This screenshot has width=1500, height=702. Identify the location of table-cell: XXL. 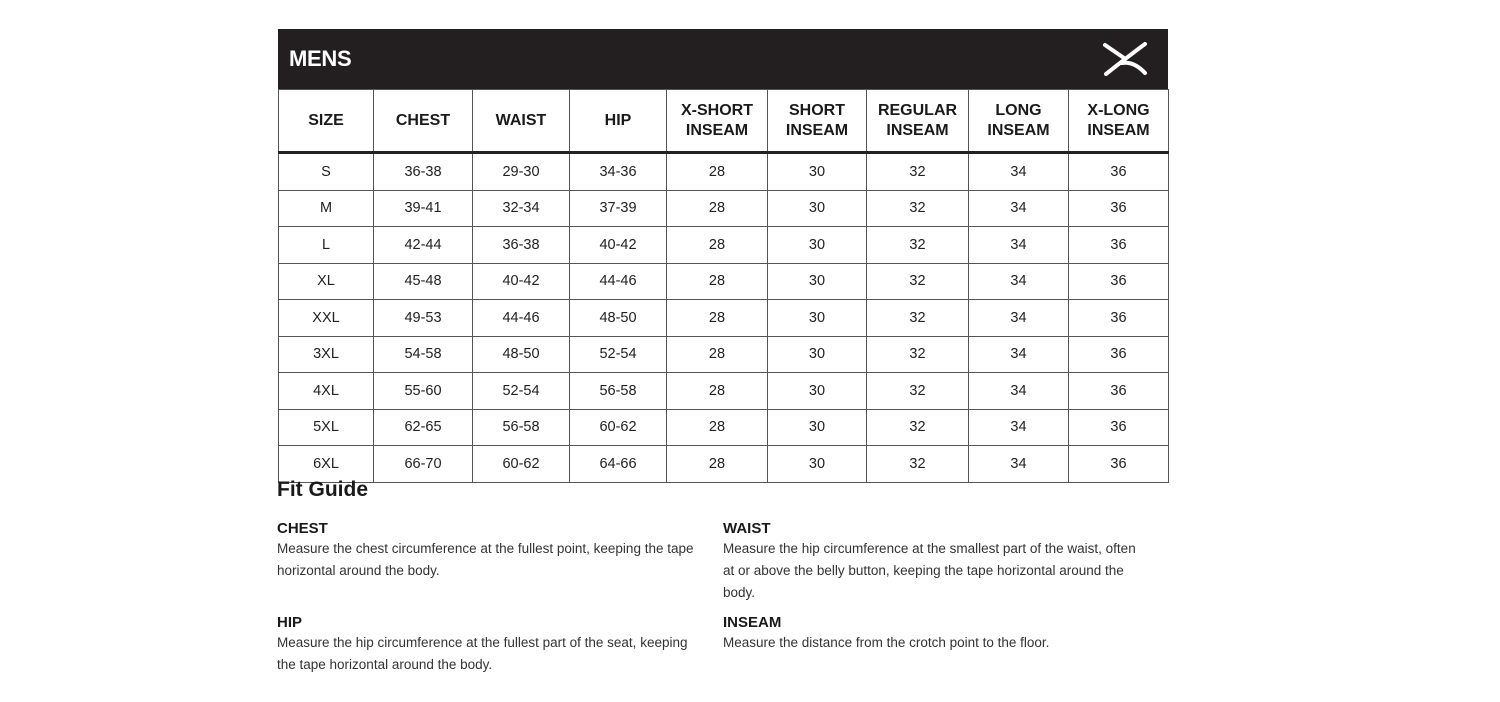
(326, 318).